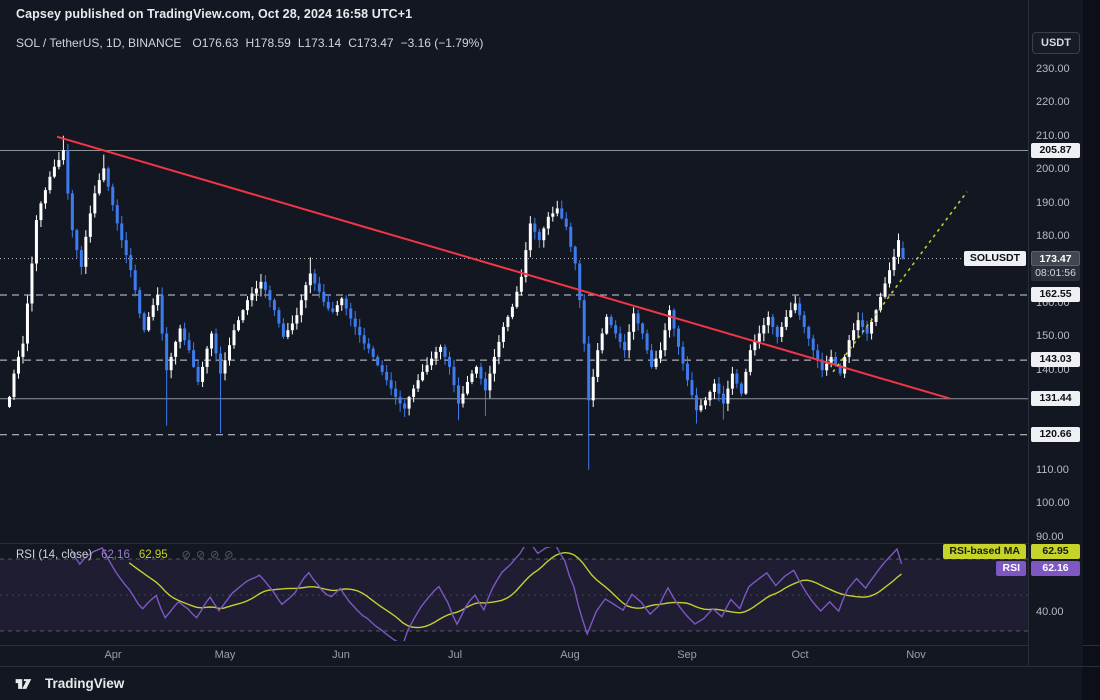  I want to click on symbol-title: SOL / TetherUS, 1D, BINANCE, so click(99, 43).